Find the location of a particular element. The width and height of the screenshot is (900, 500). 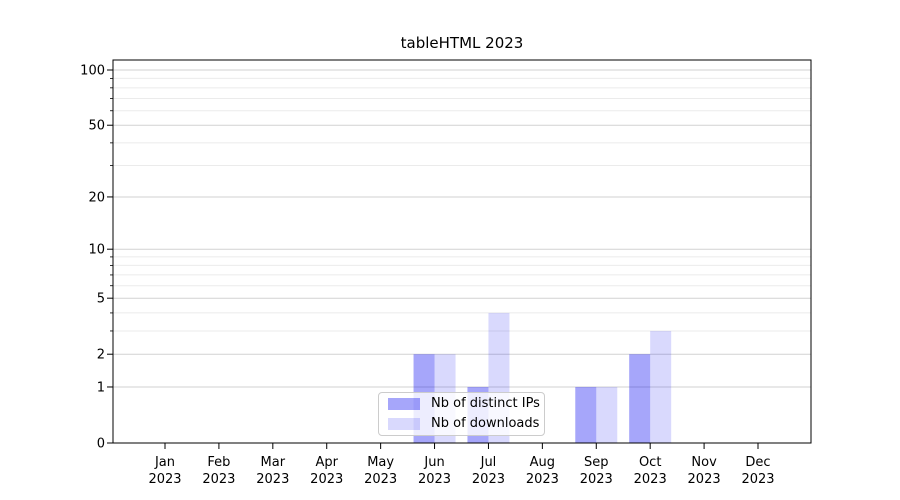

legend-label-downloads: Nb of downloads is located at coordinates (485, 423).